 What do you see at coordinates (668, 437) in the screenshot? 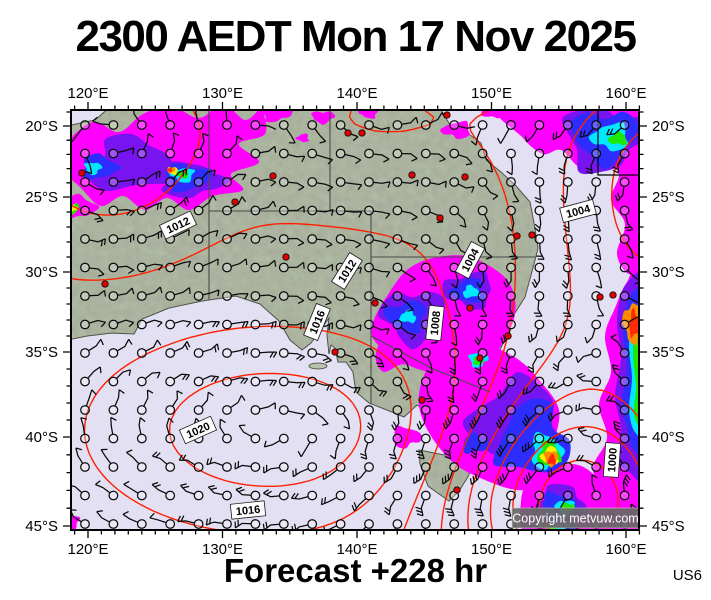
I see `lat-tick-label-right: 40°S` at bounding box center [668, 437].